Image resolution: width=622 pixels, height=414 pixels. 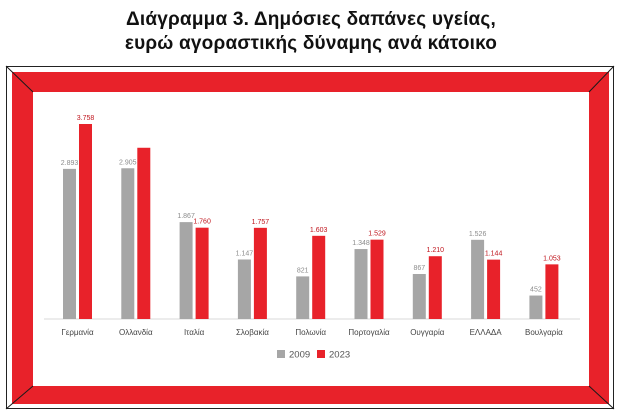 What do you see at coordinates (299, 355) in the screenshot?
I see `legend-label-2009: 2009` at bounding box center [299, 355].